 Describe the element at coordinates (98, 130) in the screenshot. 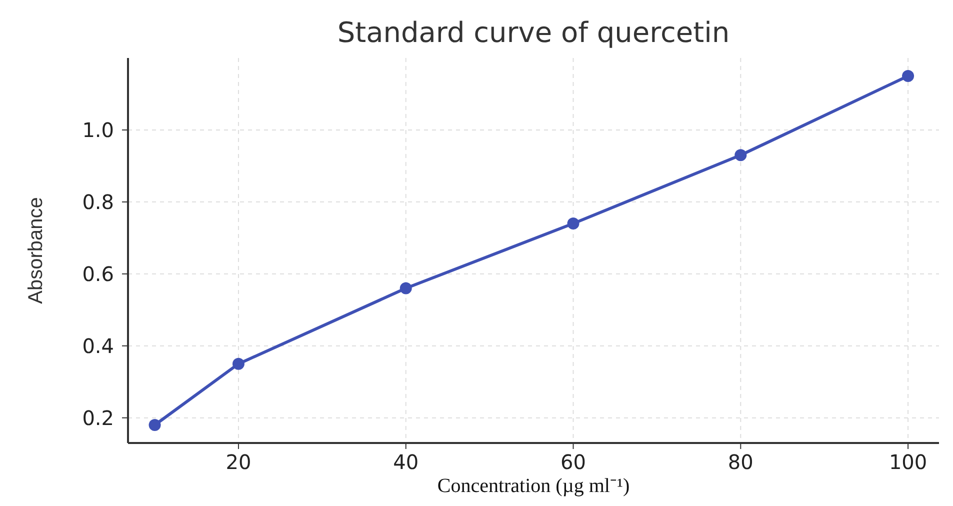

I see `y-tick-label: 1.0` at that location.